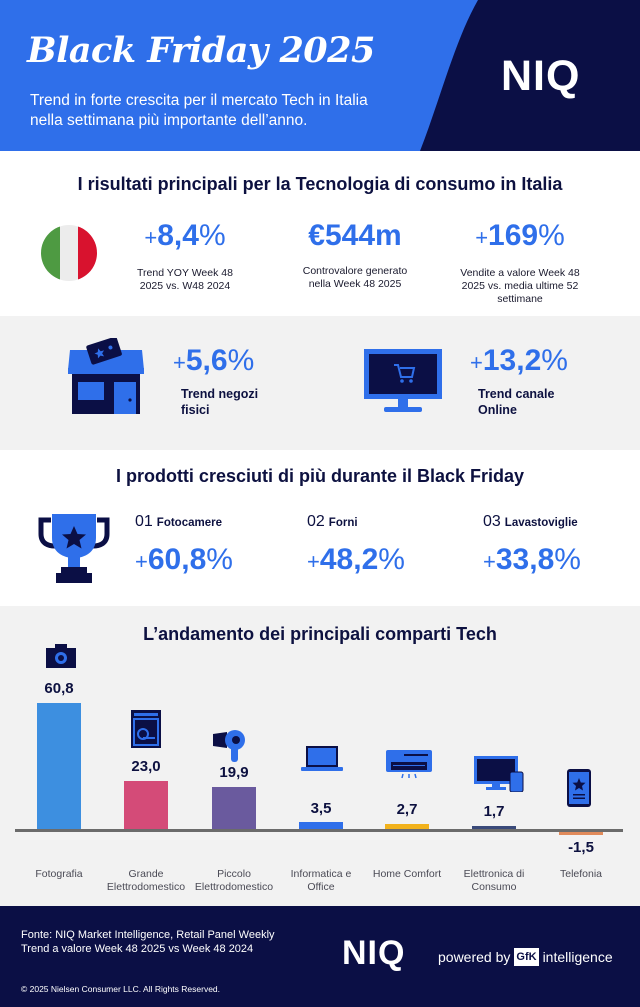 The width and height of the screenshot is (640, 1007). Describe the element at coordinates (499, 774) in the screenshot. I see `tv-tablet-icon` at that location.